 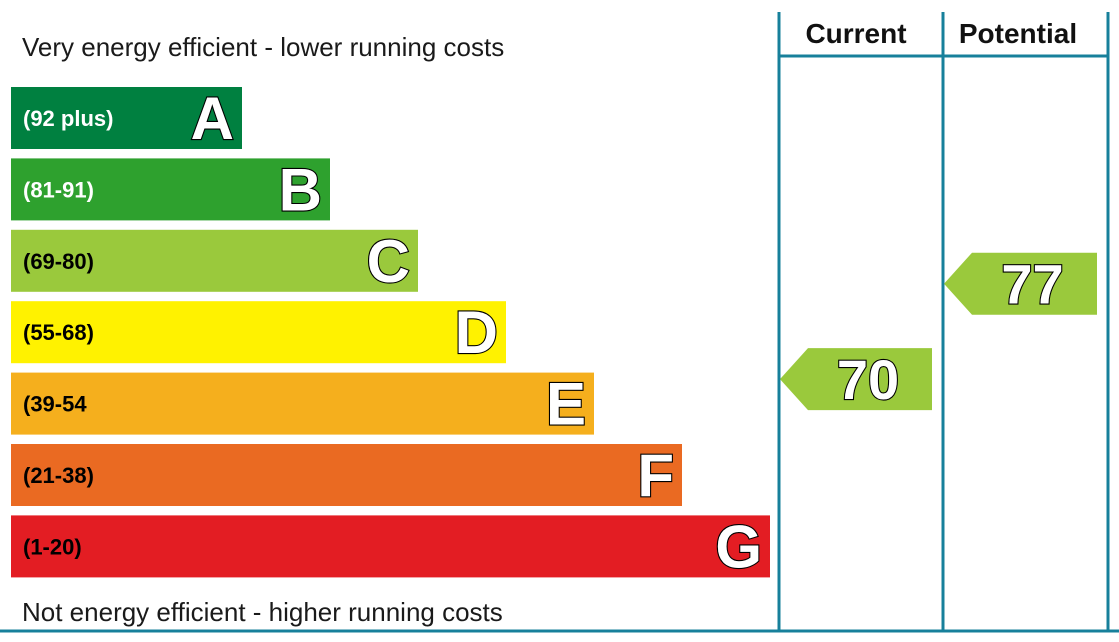 What do you see at coordinates (126, 118) in the screenshot?
I see `band-a-bar` at bounding box center [126, 118].